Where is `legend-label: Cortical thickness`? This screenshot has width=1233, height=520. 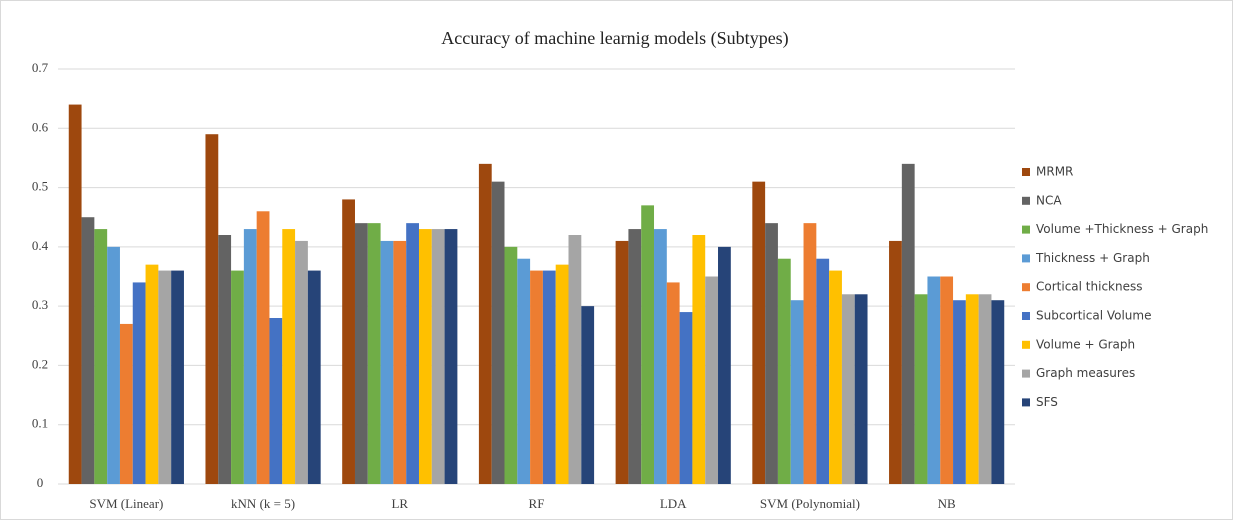
legend-label: Cortical thickness is located at coordinates (1089, 287).